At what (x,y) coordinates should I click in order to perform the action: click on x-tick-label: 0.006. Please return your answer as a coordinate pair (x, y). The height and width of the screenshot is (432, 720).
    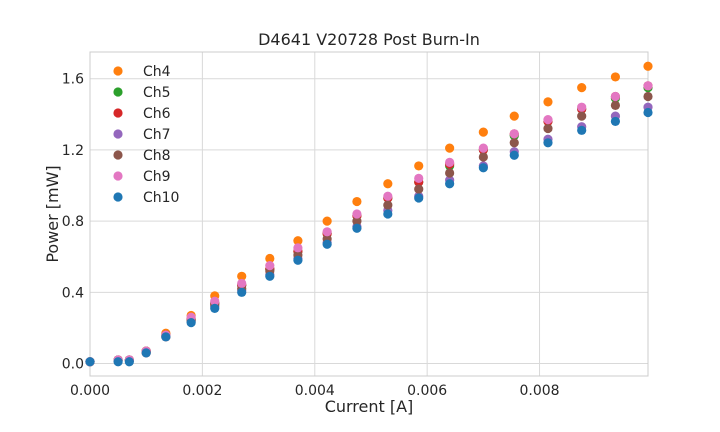
    Looking at the image, I should click on (427, 391).